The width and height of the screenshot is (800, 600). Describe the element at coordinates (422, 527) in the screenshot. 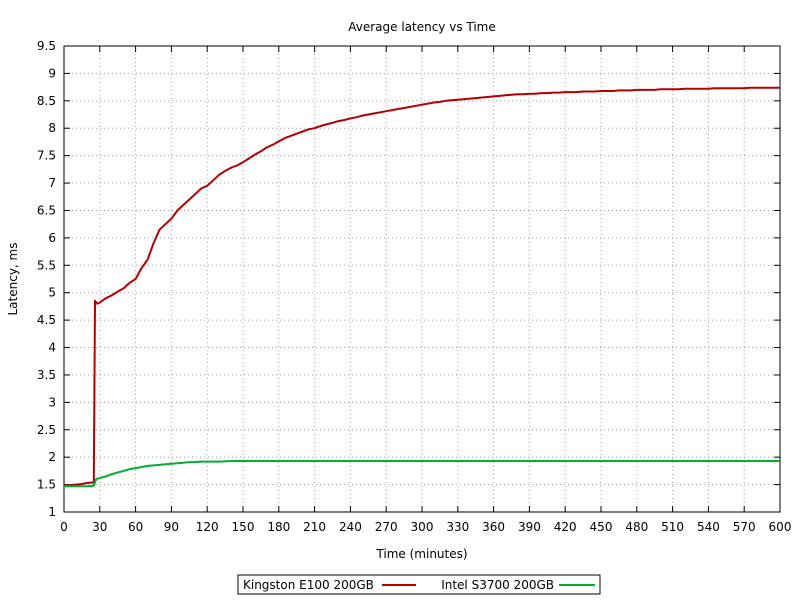

I see `x-tick-label: 300` at that location.